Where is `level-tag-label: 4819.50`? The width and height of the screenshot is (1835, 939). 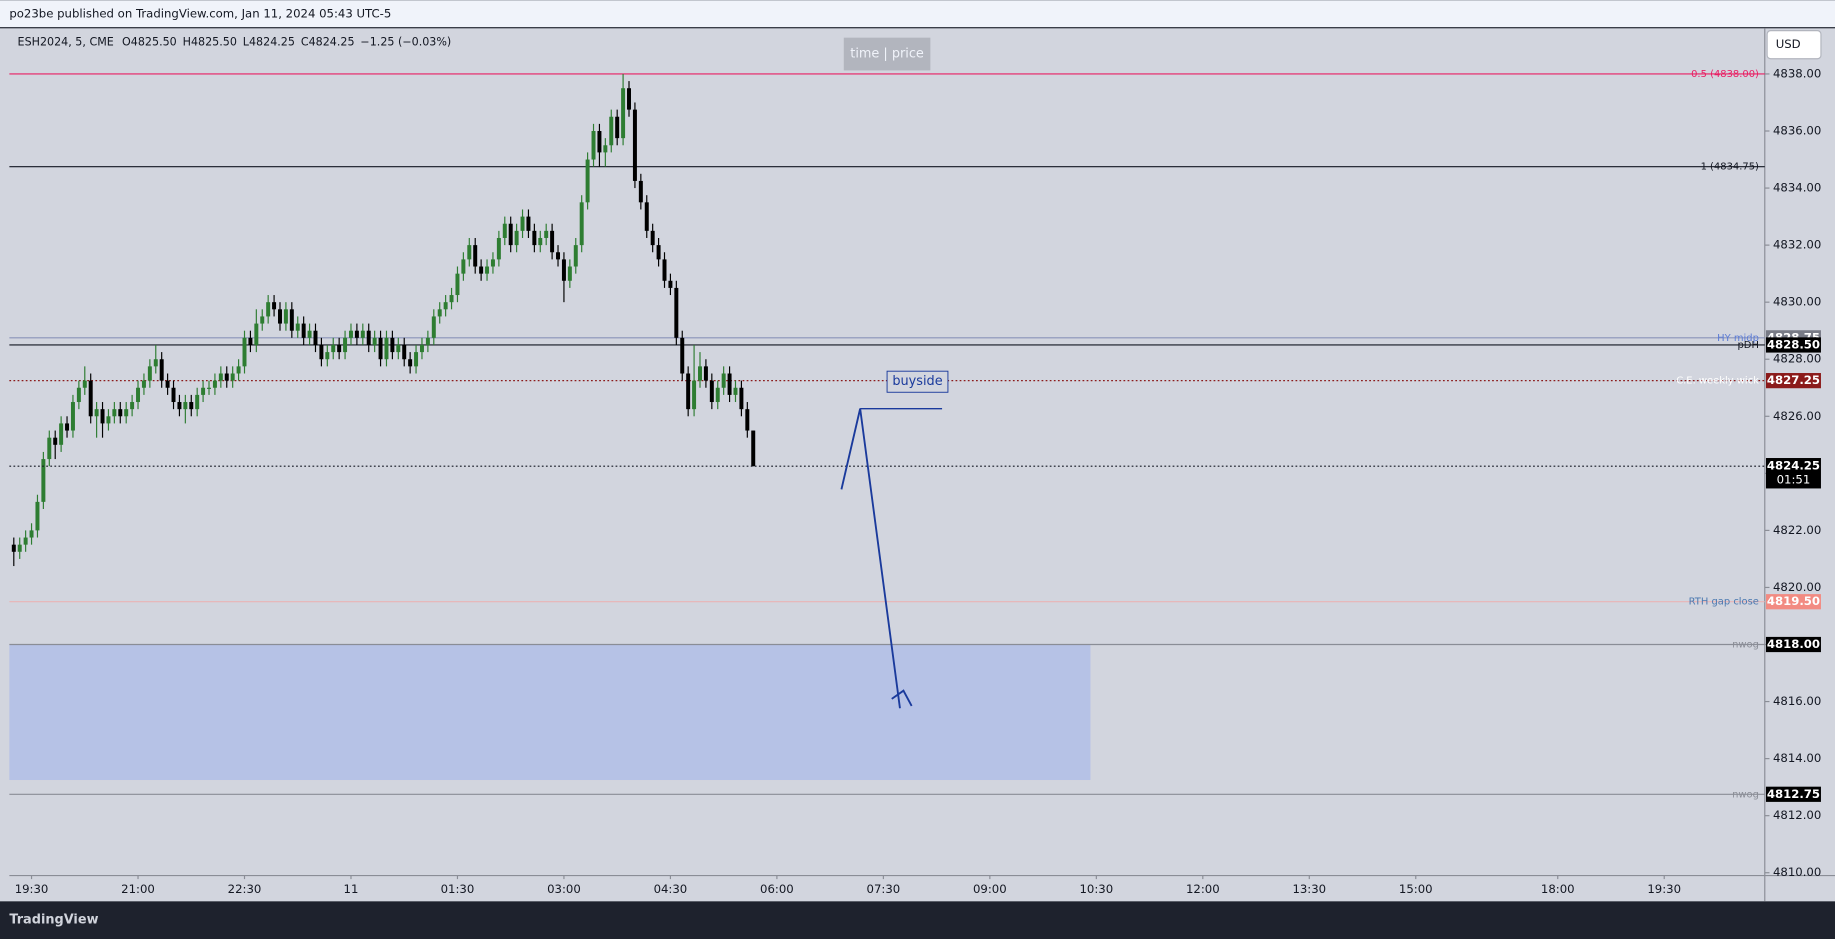 level-tag-label: 4819.50 is located at coordinates (1793, 601).